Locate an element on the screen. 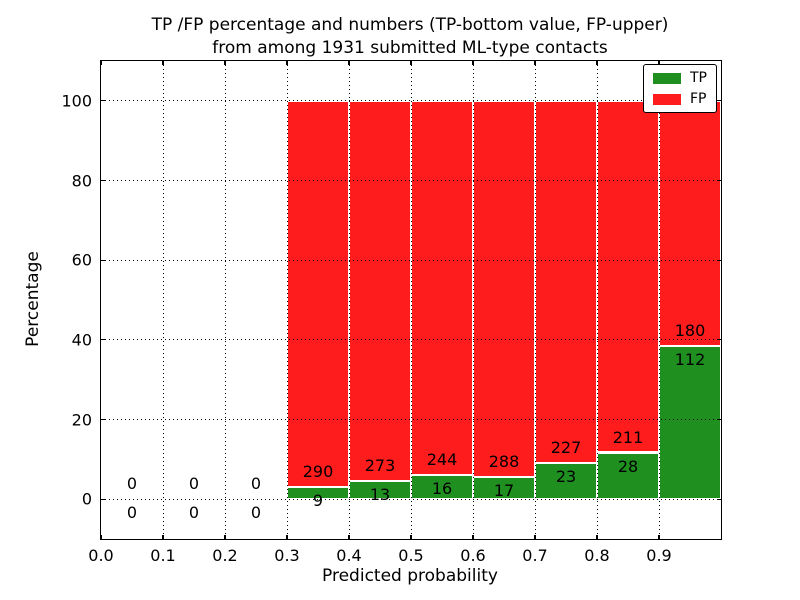 The width and height of the screenshot is (800, 600). x-tick-label: 0.1 is located at coordinates (163, 555).